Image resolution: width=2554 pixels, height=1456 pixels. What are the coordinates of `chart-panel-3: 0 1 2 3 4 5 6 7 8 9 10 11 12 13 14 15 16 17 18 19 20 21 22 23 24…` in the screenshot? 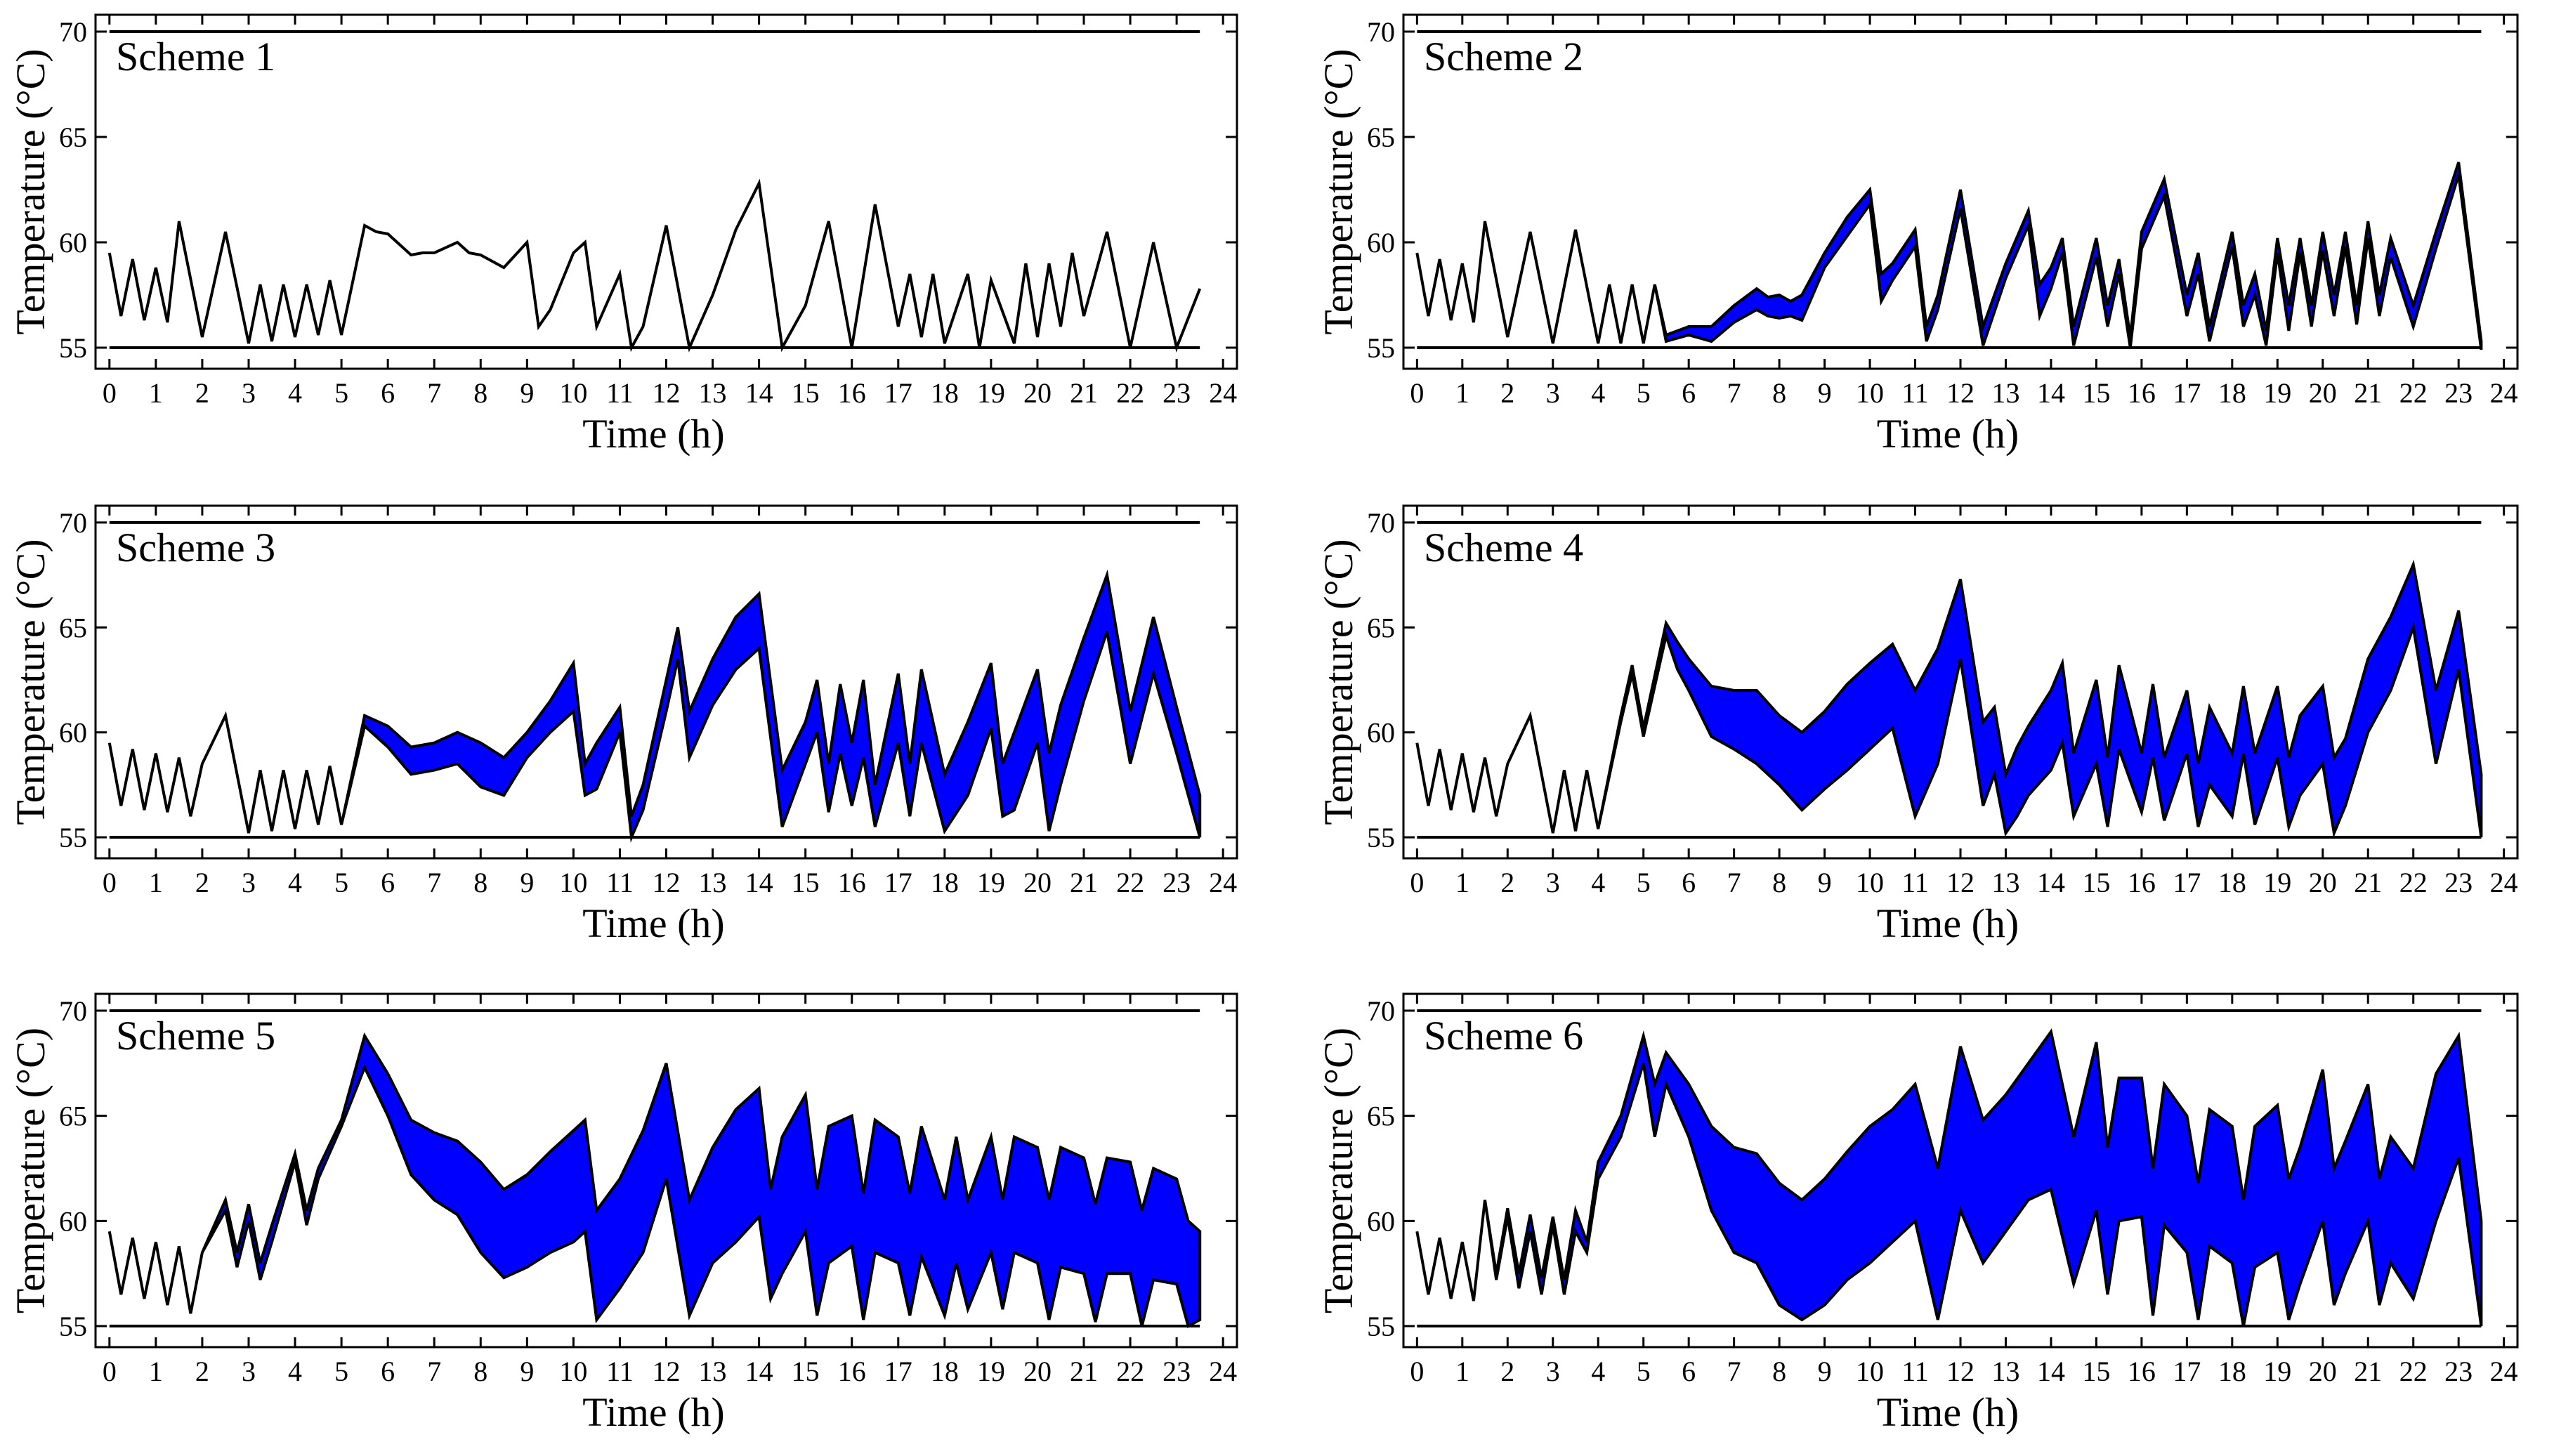 It's located at (623, 725).